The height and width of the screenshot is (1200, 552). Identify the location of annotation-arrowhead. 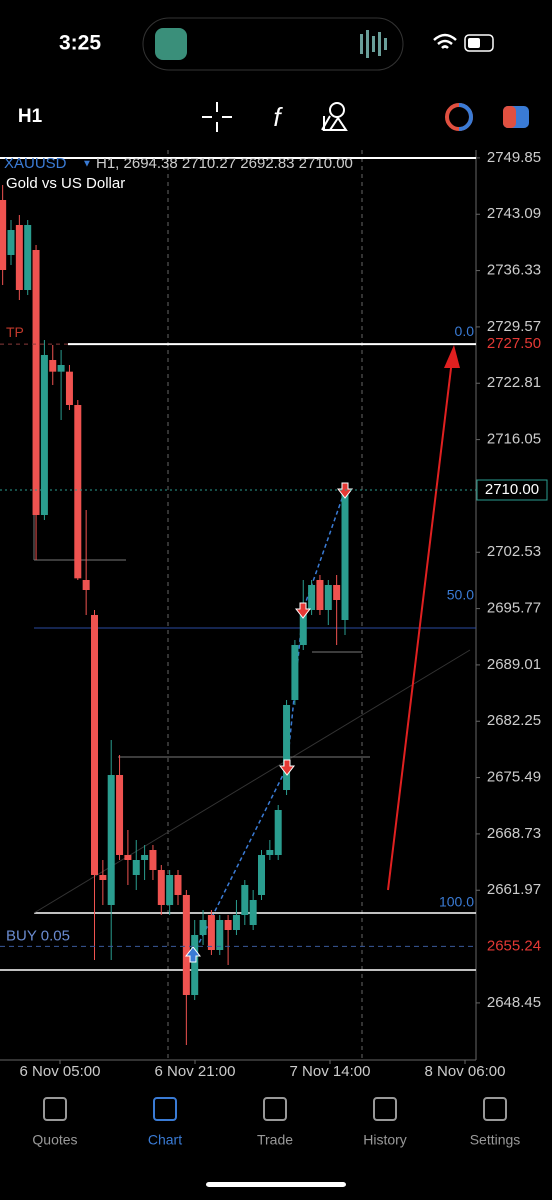
(452, 356).